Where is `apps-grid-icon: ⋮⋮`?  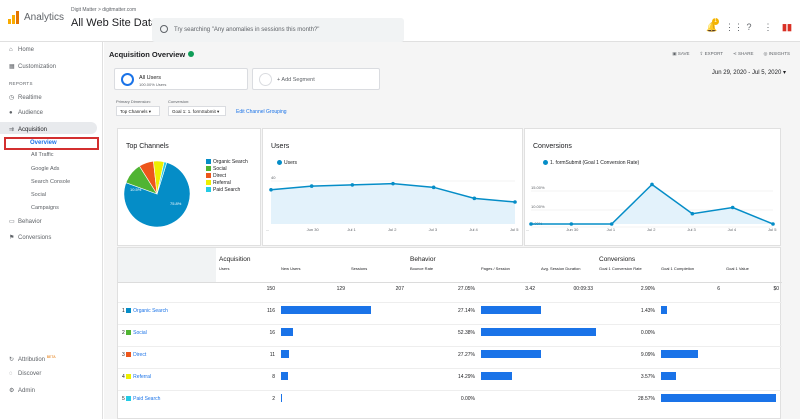 apps-grid-icon: ⋮⋮ is located at coordinates (734, 27).